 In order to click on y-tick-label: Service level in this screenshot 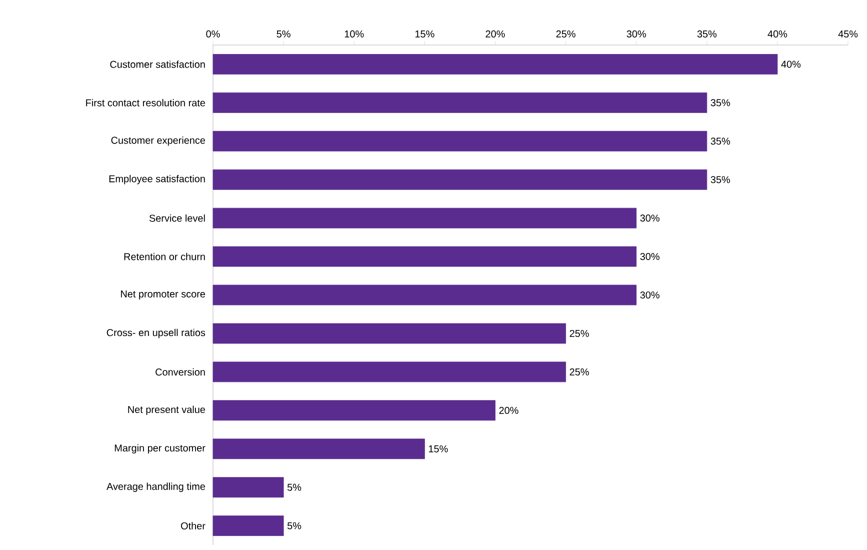, I will do `click(177, 218)`.